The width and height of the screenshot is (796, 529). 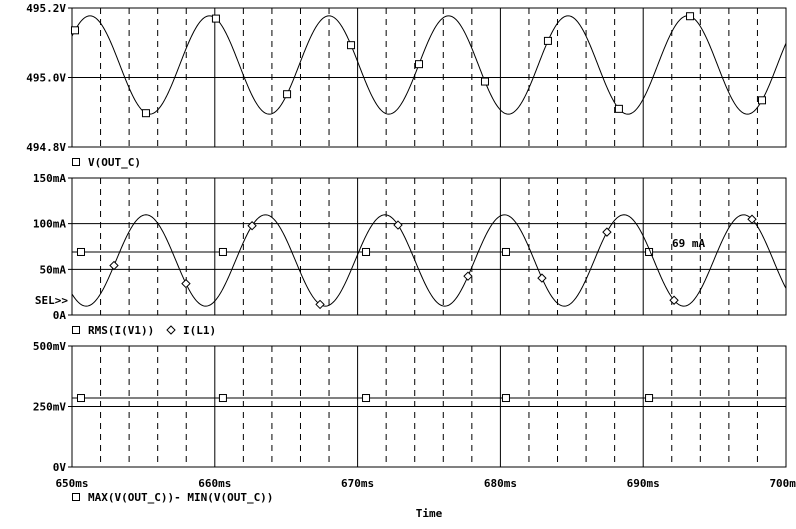 I want to click on x-tick-label: 690ms, so click(x=643, y=483).